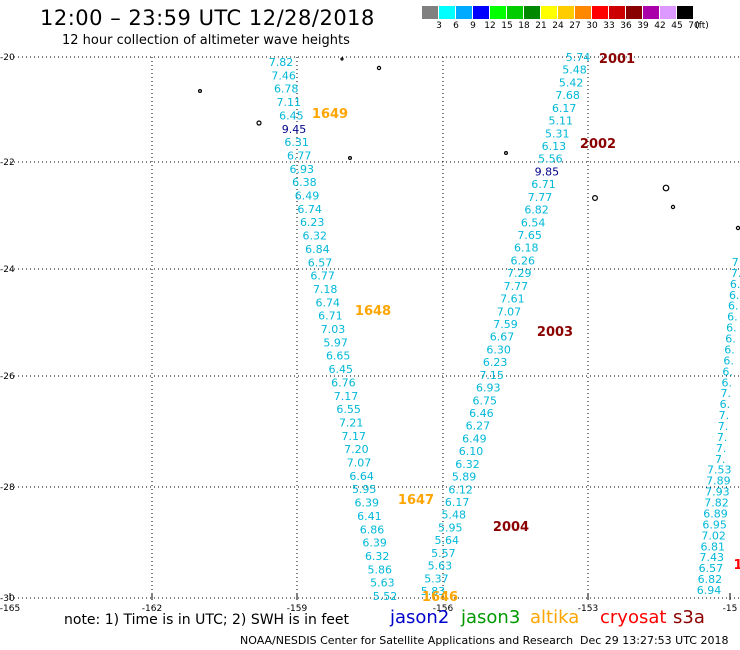  What do you see at coordinates (325, 289) in the screenshot?
I see `wave-height-value: 7.18` at bounding box center [325, 289].